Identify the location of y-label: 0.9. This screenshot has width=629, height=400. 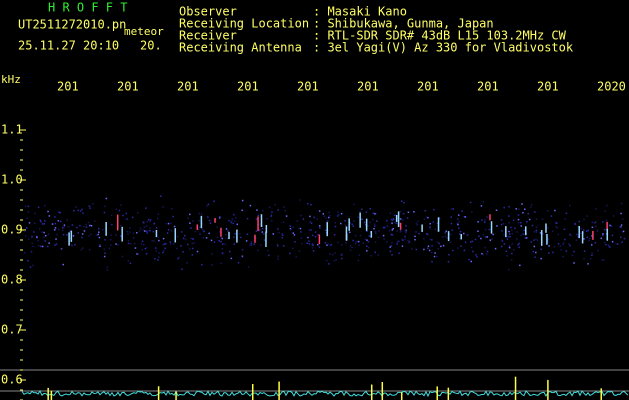
(12, 230).